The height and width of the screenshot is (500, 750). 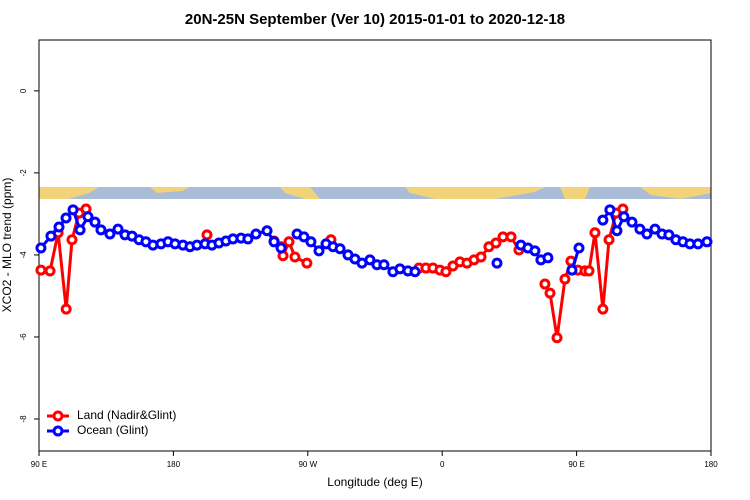 What do you see at coordinates (112, 430) in the screenshot?
I see `legend-label: Ocean (Glint)` at bounding box center [112, 430].